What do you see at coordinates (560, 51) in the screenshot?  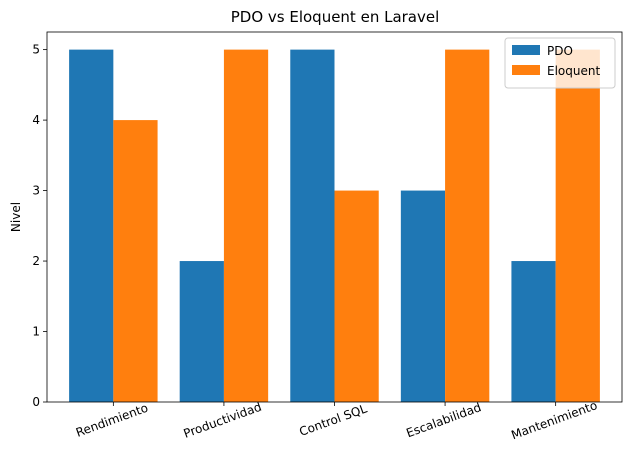 I see `legend-label-pdo: PDO` at bounding box center [560, 51].